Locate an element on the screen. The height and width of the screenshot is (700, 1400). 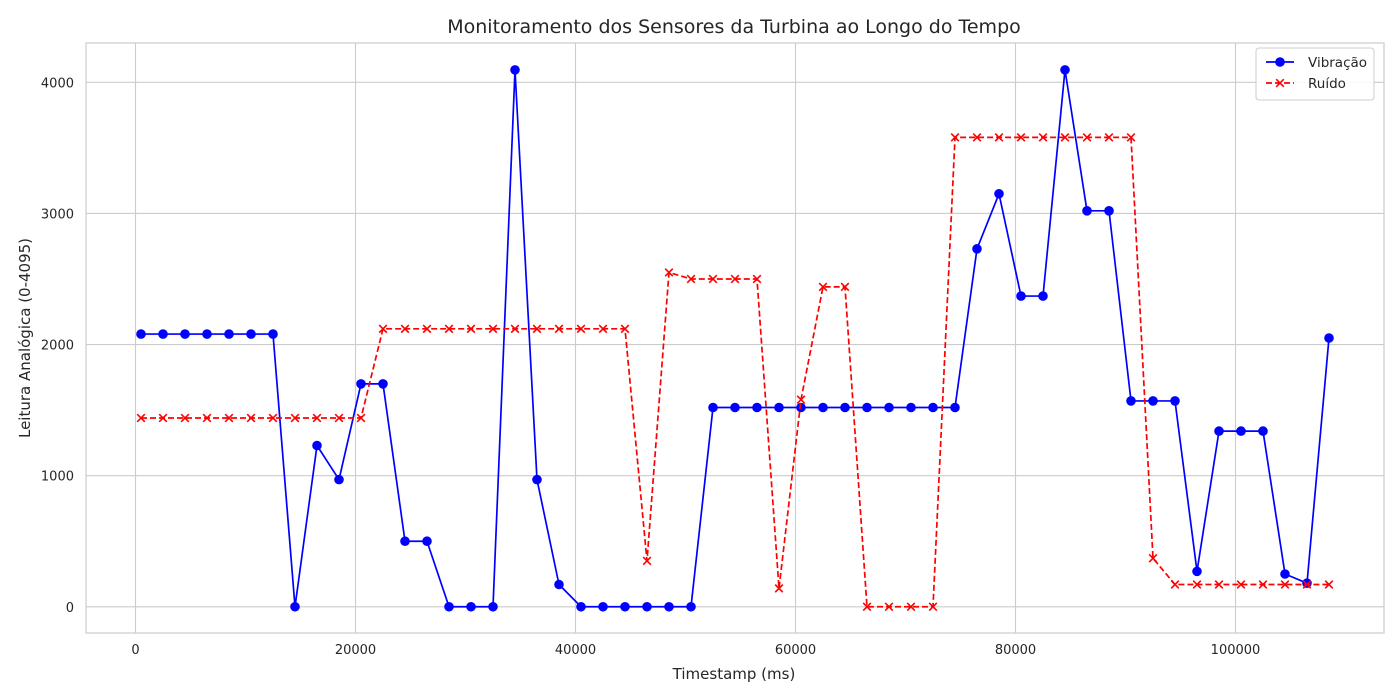
y-tick-label: 3000 is located at coordinates (57, 214).